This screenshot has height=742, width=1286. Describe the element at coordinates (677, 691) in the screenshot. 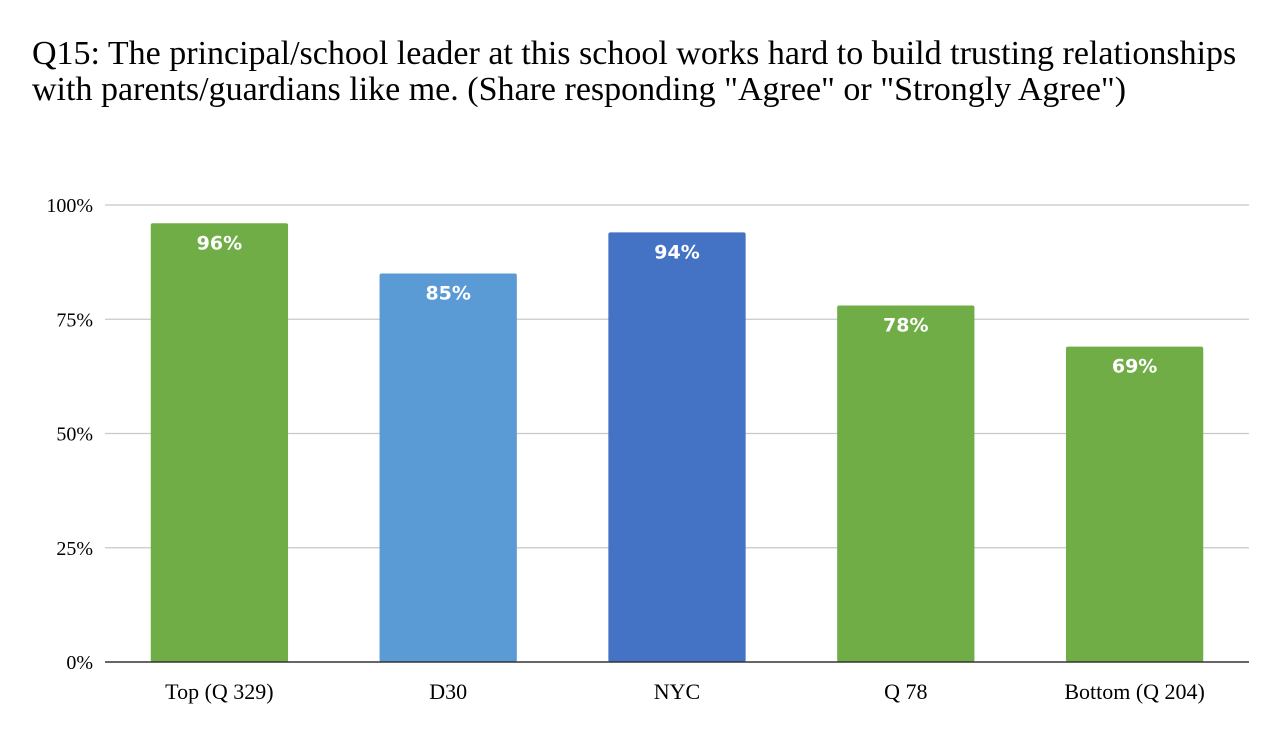

I see `x-category-label: NYC` at that location.